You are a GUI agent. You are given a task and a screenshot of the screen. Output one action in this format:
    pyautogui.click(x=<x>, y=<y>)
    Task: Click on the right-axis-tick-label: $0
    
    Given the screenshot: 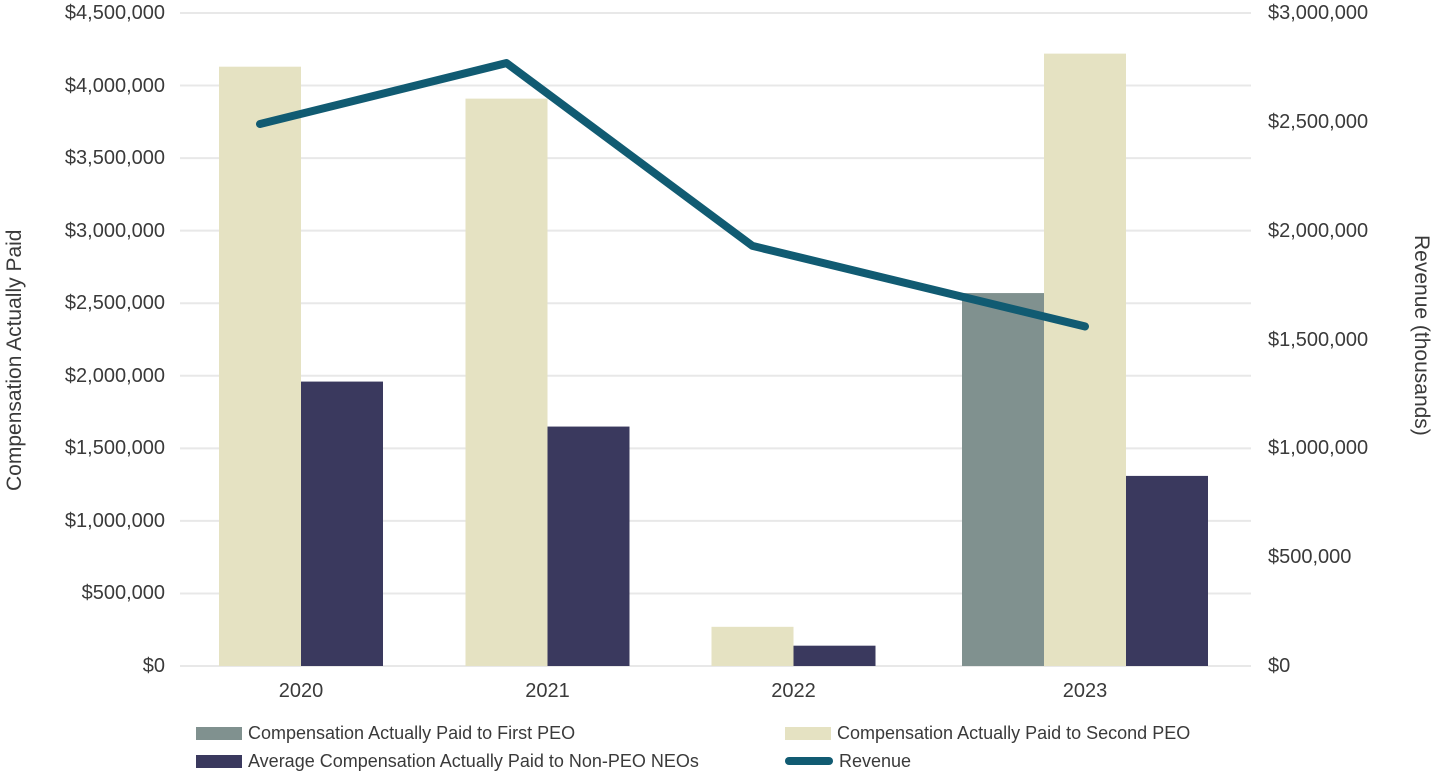 What is the action you would take?
    pyautogui.click(x=1279, y=666)
    